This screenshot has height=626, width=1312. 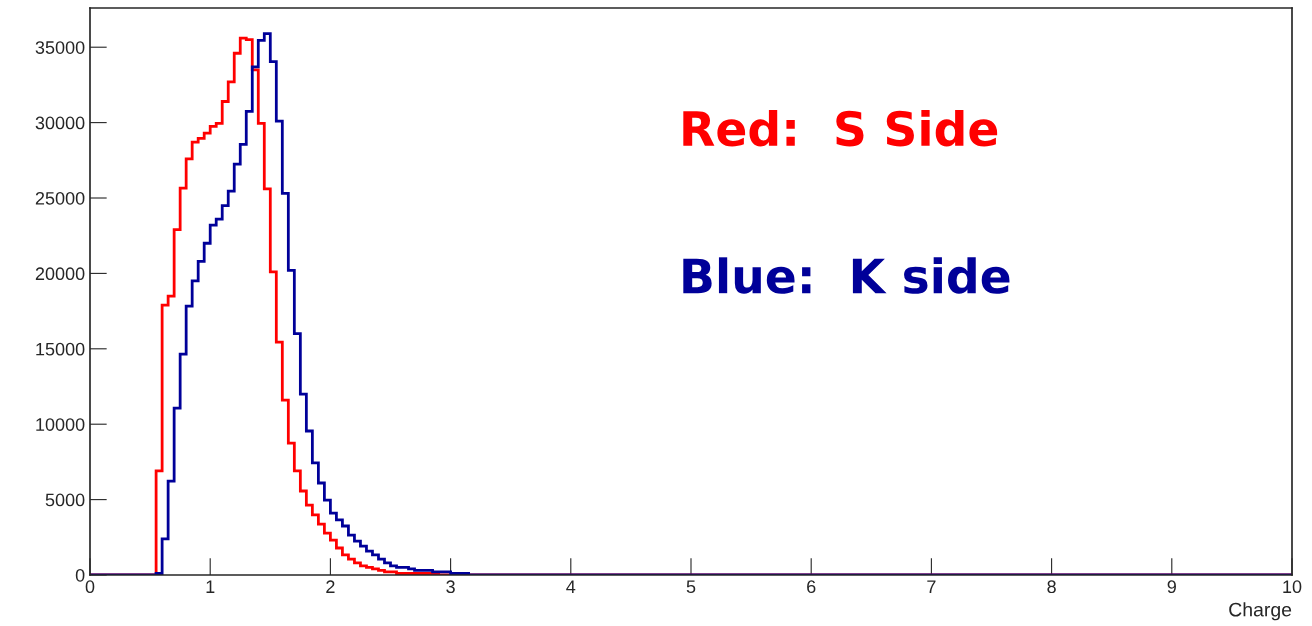 What do you see at coordinates (1051, 587) in the screenshot?
I see `x-tick-label: 8` at bounding box center [1051, 587].